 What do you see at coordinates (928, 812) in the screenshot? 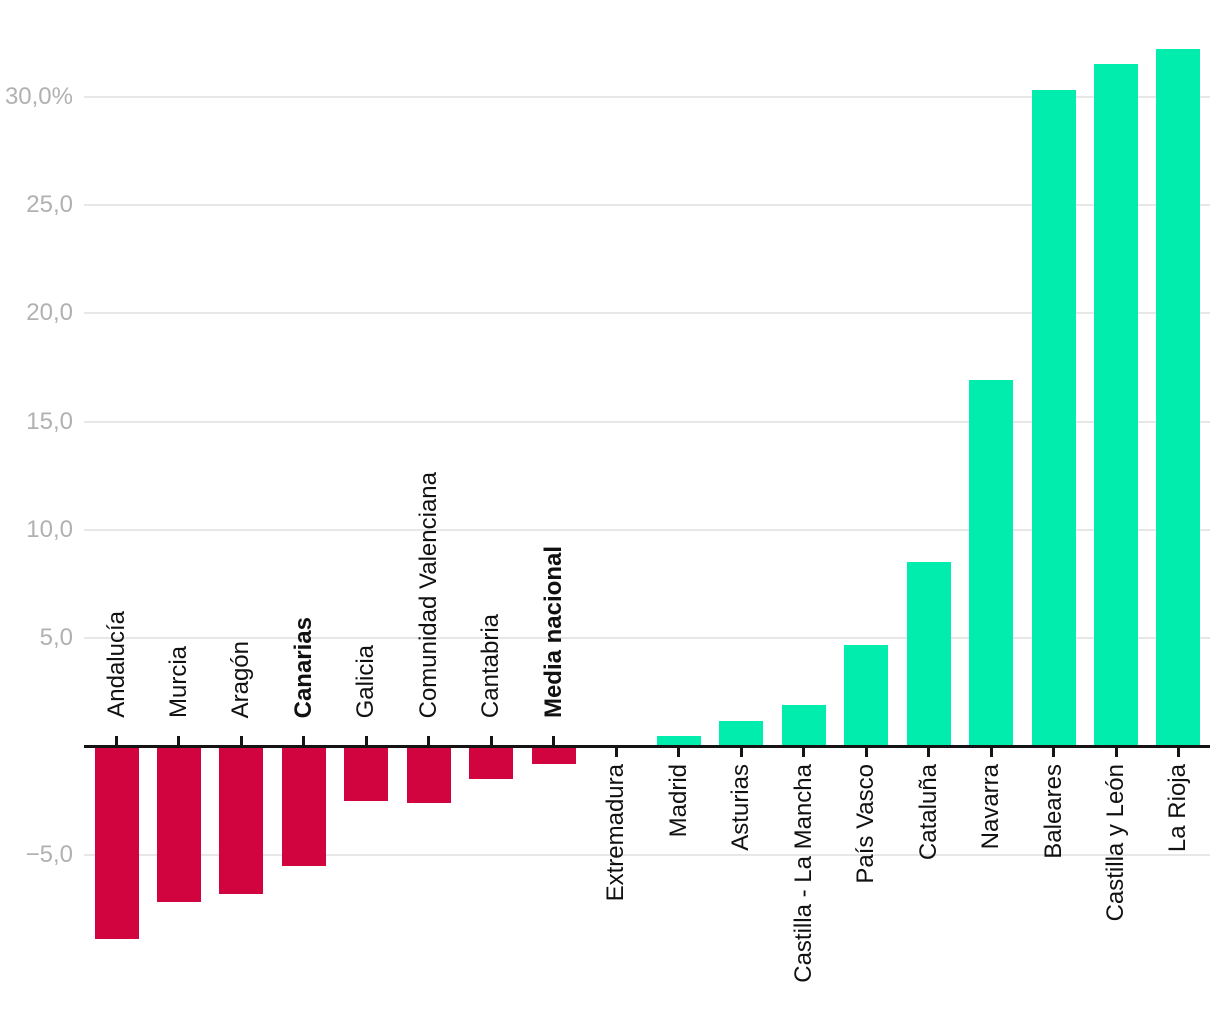
I see `category-label: Cataluña` at bounding box center [928, 812].